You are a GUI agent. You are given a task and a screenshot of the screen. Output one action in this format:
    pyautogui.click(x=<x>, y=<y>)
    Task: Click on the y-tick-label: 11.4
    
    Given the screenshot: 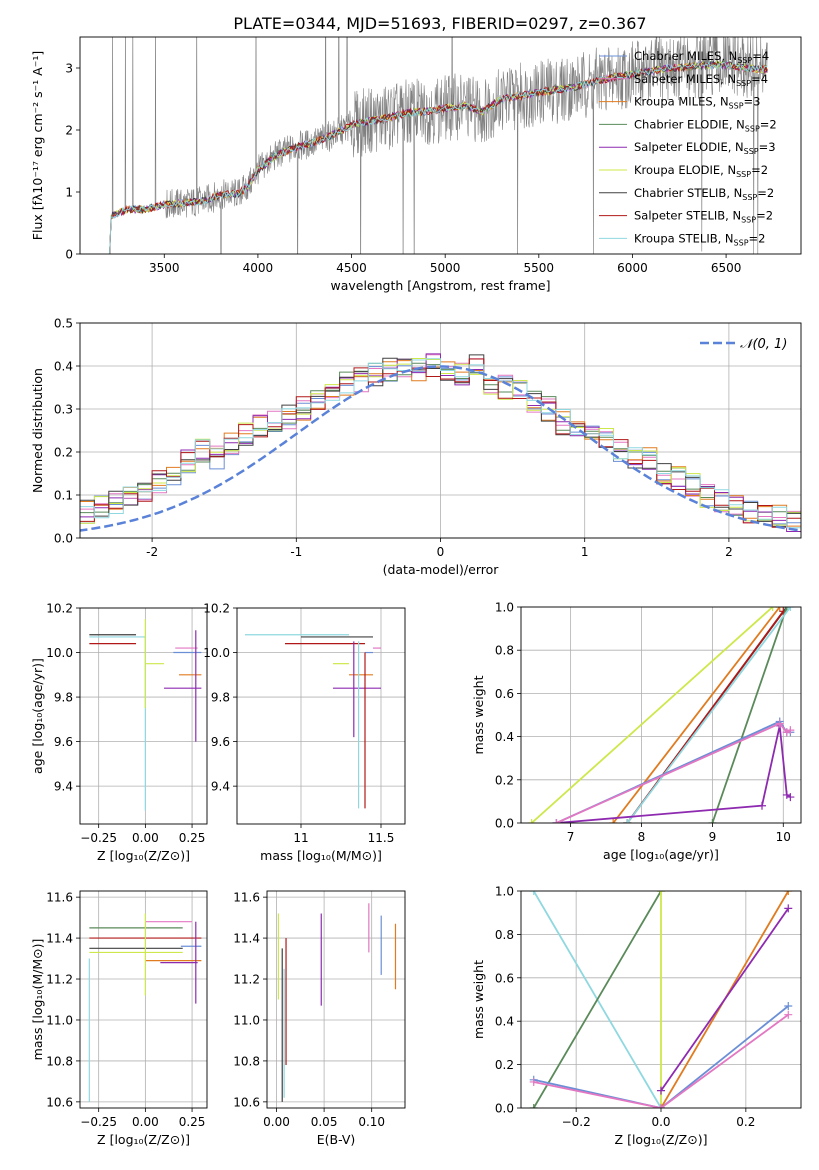 What is the action you would take?
    pyautogui.click(x=59, y=939)
    